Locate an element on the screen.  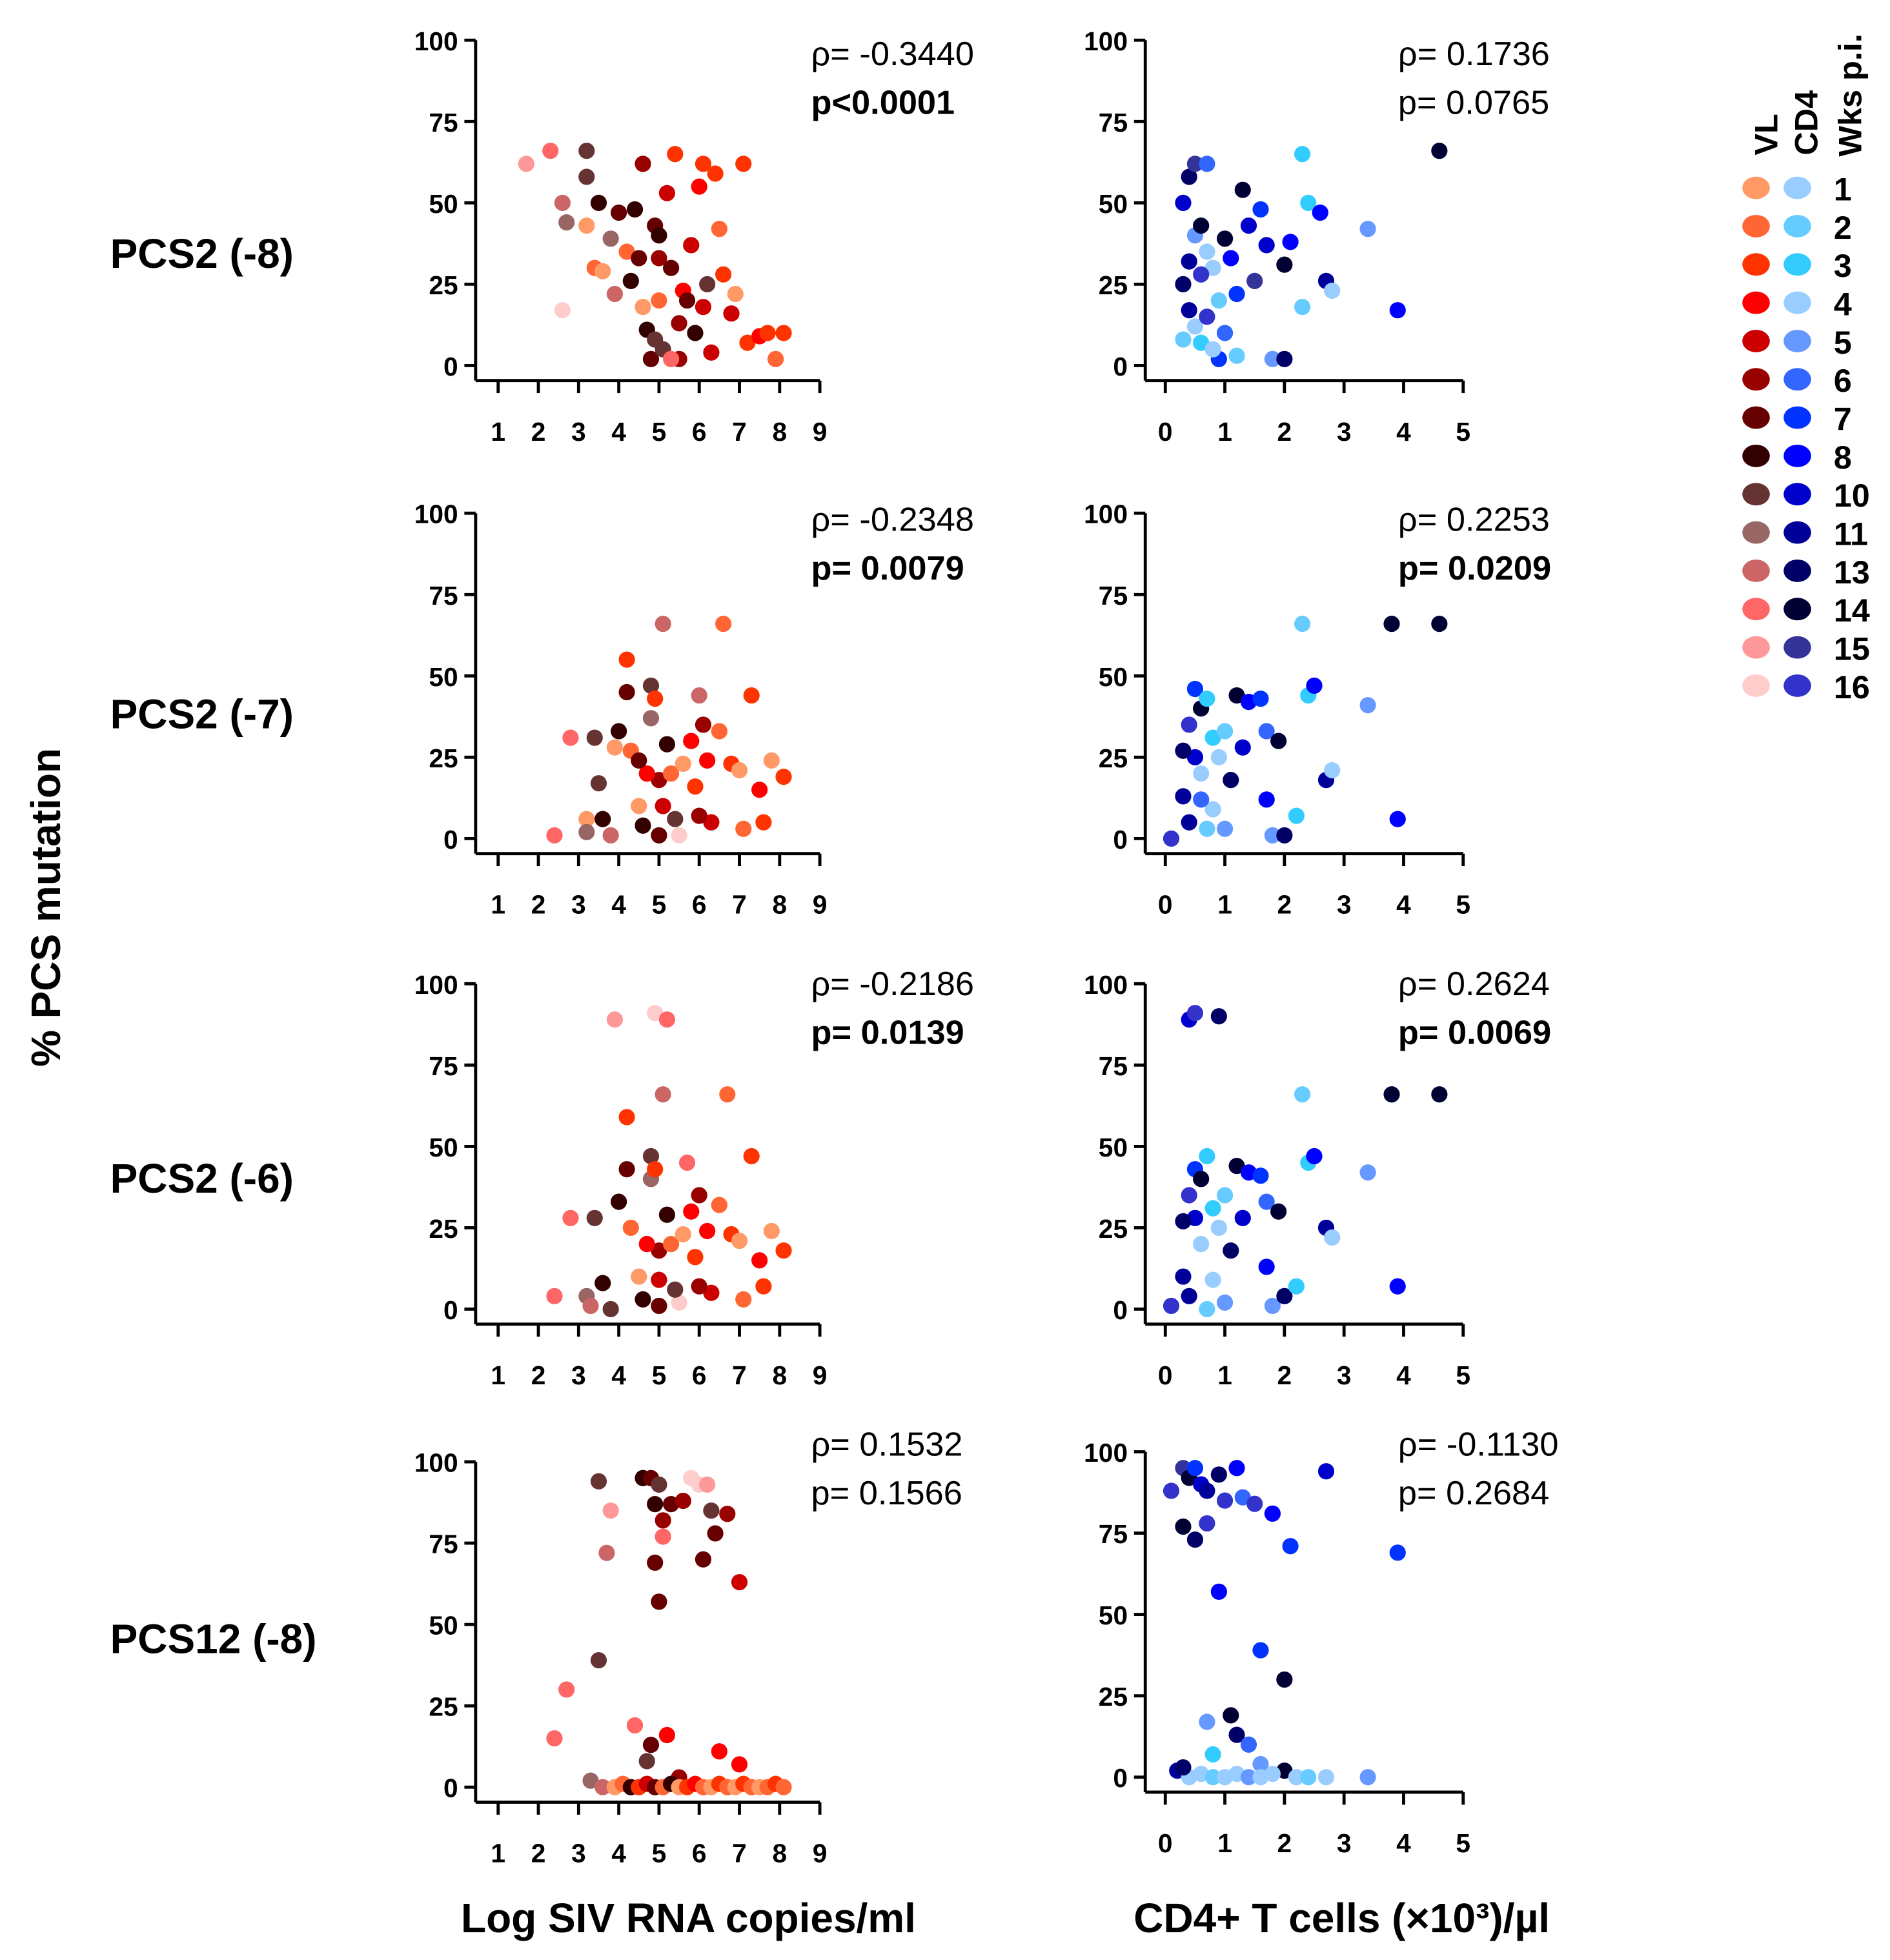
legend-week-label: 13 is located at coordinates (1852, 572).